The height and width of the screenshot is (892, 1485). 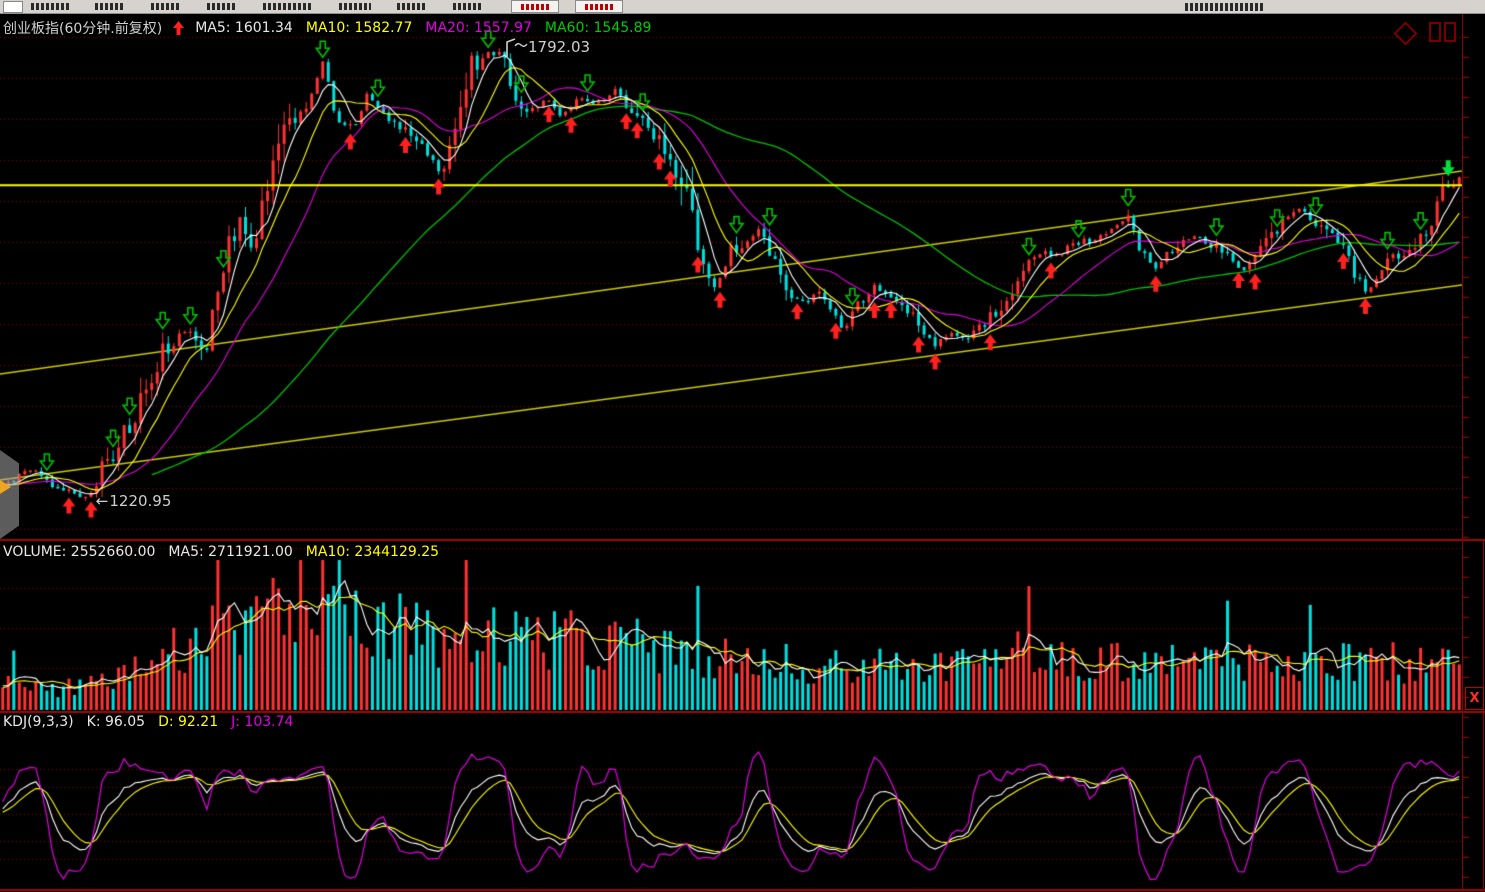 I want to click on kdj-d-value: D: 92.21, so click(x=188, y=722).